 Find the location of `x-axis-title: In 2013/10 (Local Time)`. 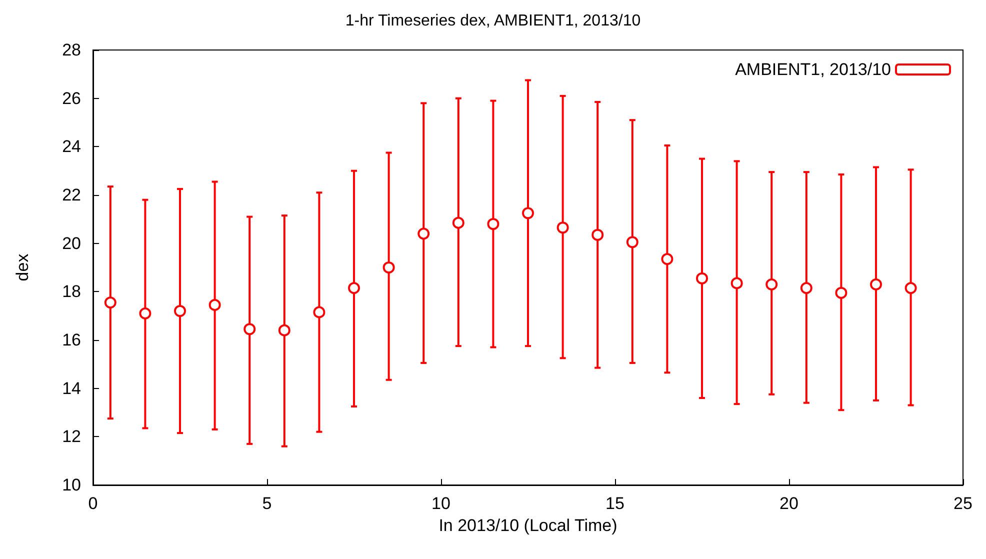

x-axis-title: In 2013/10 (Local Time) is located at coordinates (528, 525).